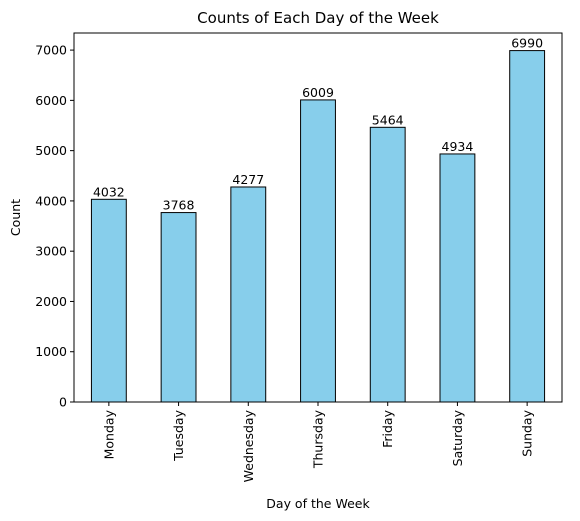 Image resolution: width=580 pixels, height=521 pixels. Describe the element at coordinates (51, 251) in the screenshot. I see `y-tick-label: 3000` at that location.